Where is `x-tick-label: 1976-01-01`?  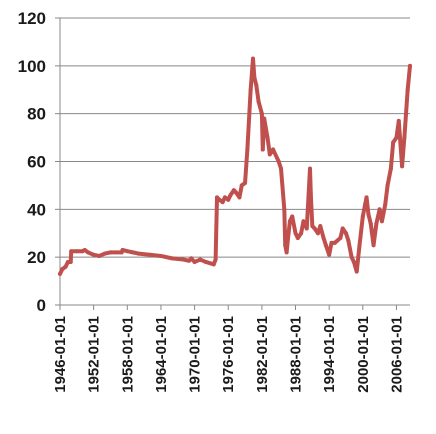
x-tick-label: 1976-01-01 is located at coordinates (228, 354).